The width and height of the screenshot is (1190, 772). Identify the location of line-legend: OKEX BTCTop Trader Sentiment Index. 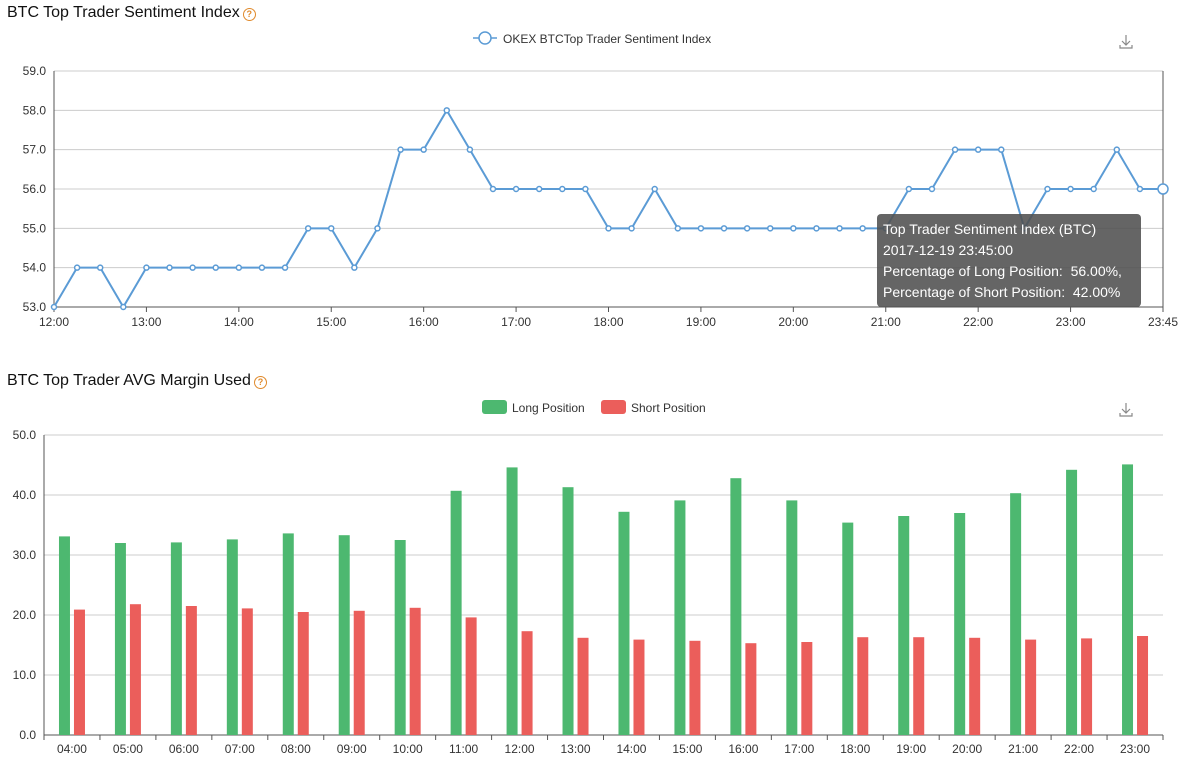
(592, 38).